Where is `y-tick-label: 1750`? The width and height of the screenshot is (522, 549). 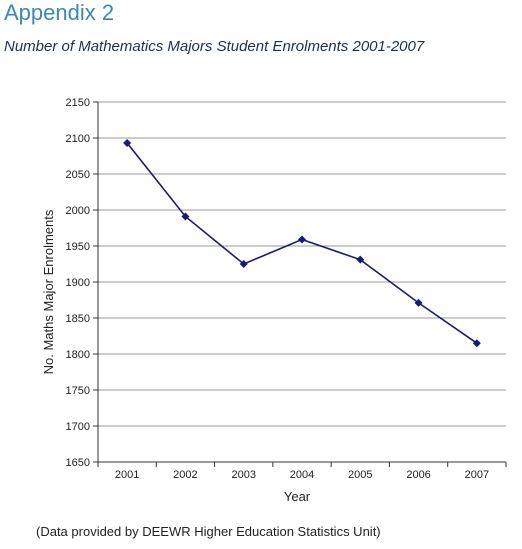
y-tick-label: 1750 is located at coordinates (78, 391).